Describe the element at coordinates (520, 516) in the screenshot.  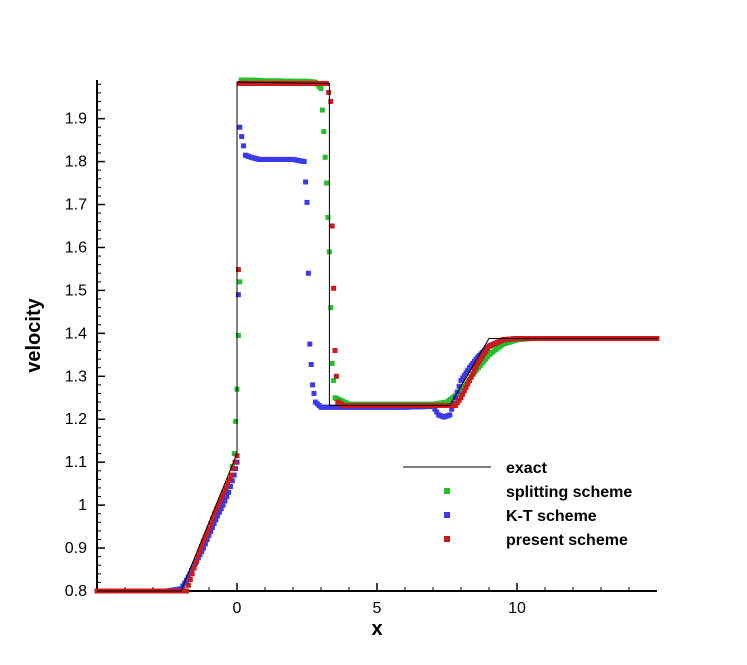
I see `legend-item-k-t-scheme: K-T scheme` at that location.